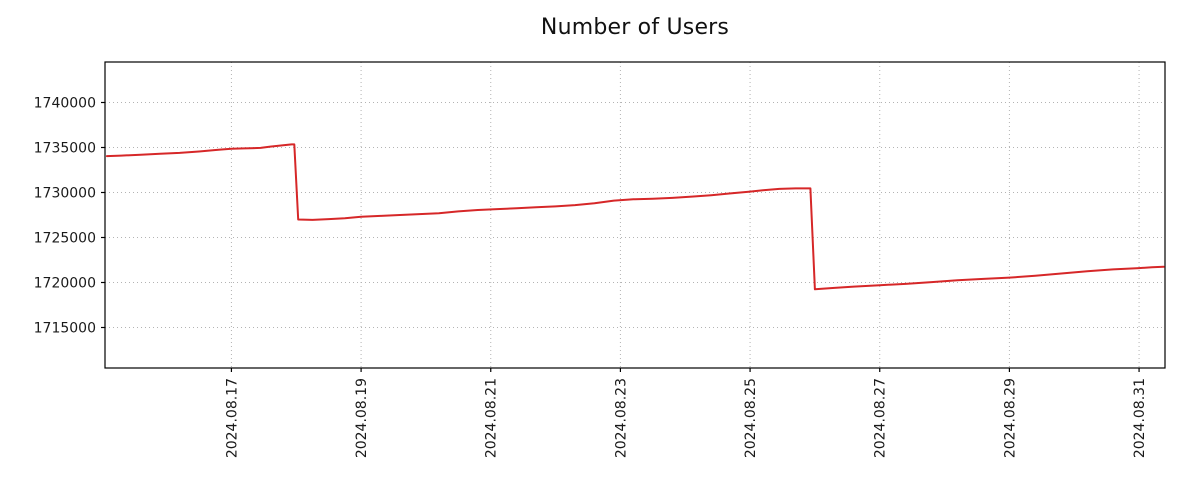 The height and width of the screenshot is (500, 1200). What do you see at coordinates (751, 418) in the screenshot?
I see `x-tick-label: 2024.08.25` at bounding box center [751, 418].